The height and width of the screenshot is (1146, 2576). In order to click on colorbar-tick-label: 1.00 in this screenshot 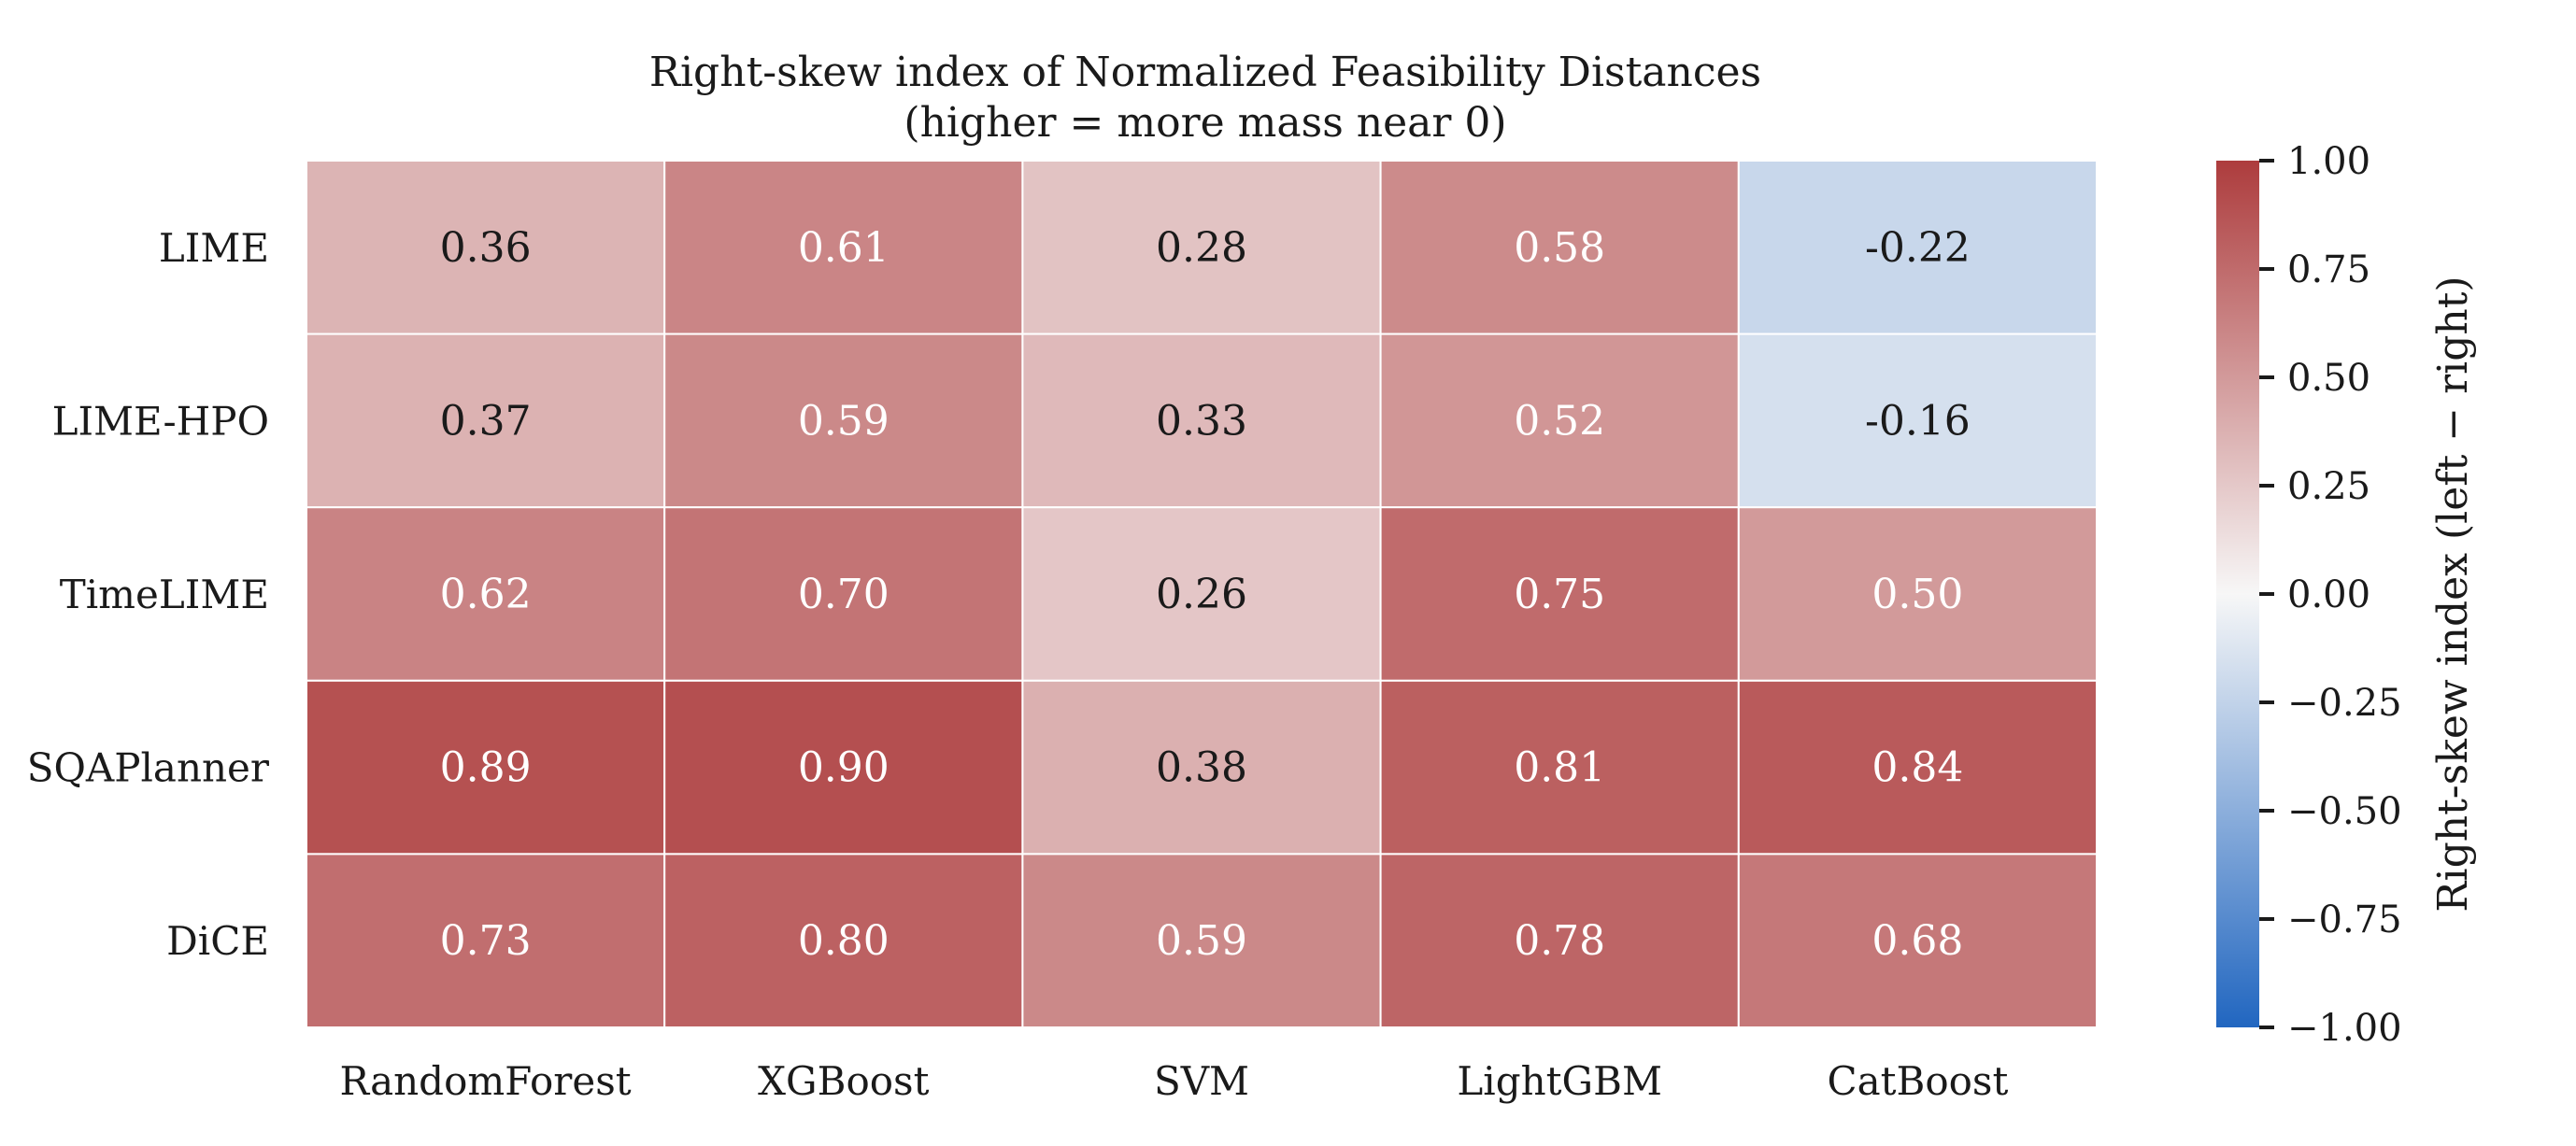, I will do `click(2329, 161)`.